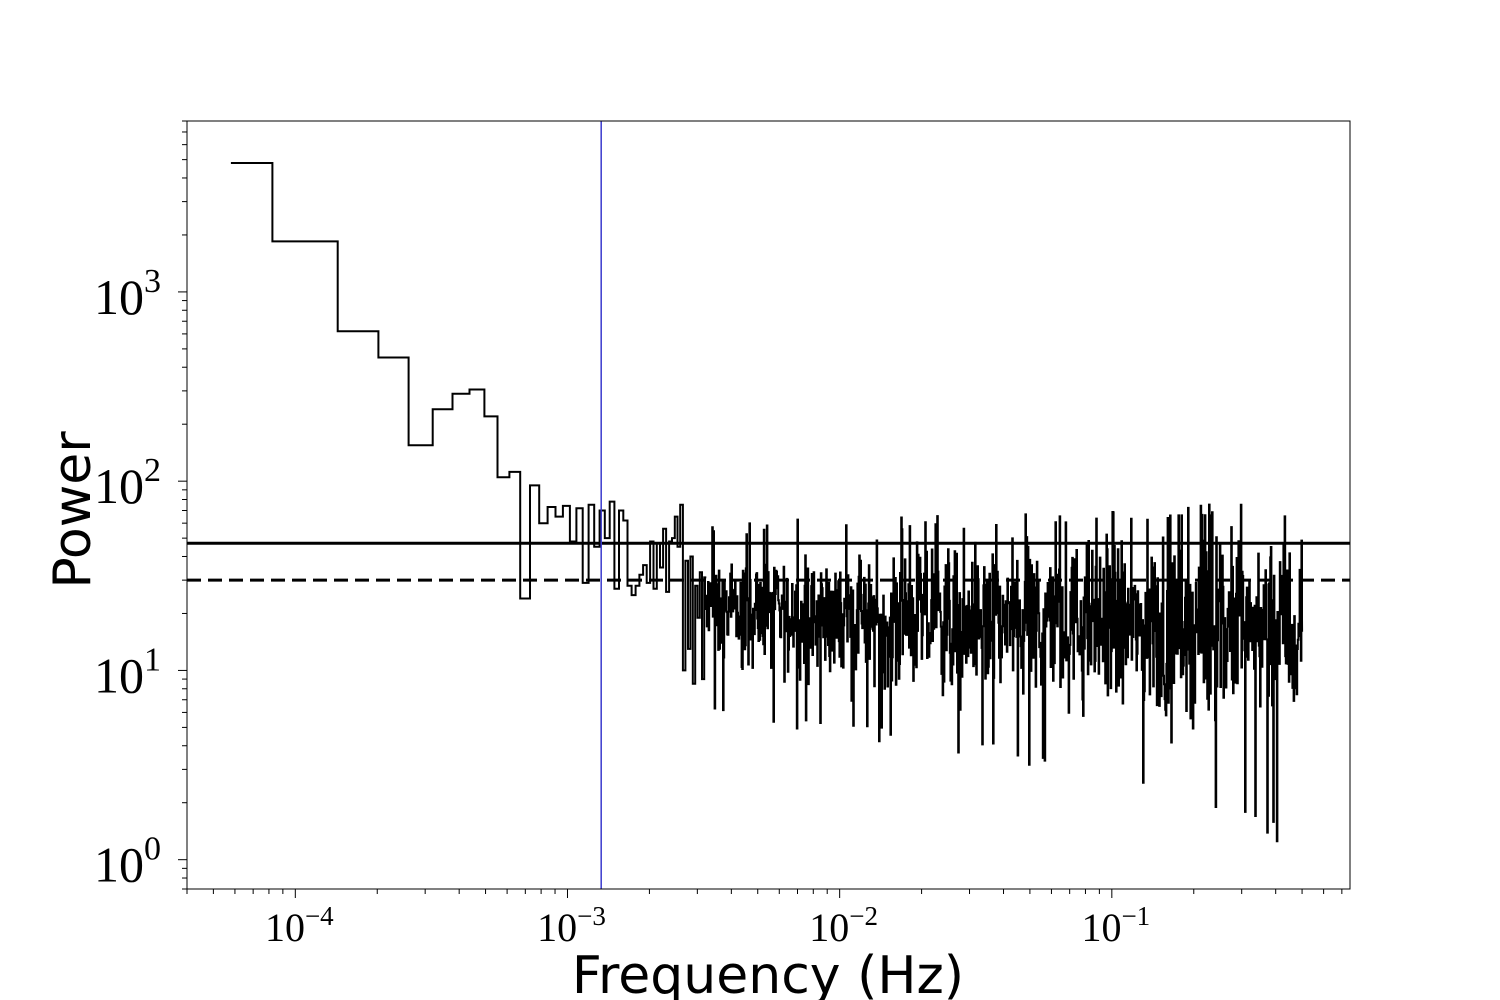 The height and width of the screenshot is (1000, 1500). Describe the element at coordinates (127, 672) in the screenshot. I see `y-tick-label: 10¹` at that location.